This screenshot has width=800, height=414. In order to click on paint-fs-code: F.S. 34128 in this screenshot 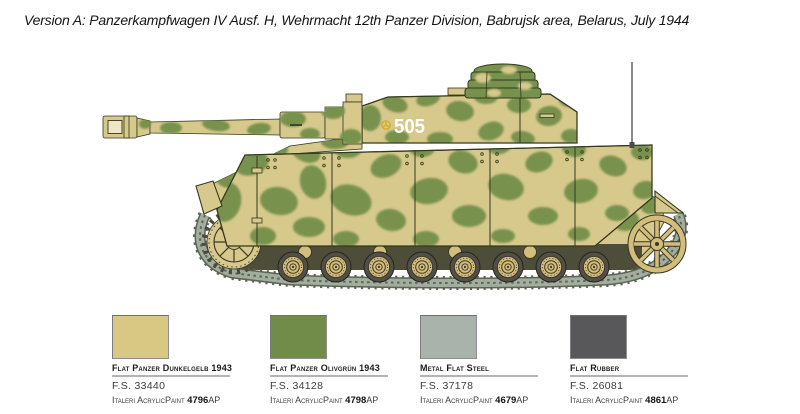, I will do `click(297, 386)`.